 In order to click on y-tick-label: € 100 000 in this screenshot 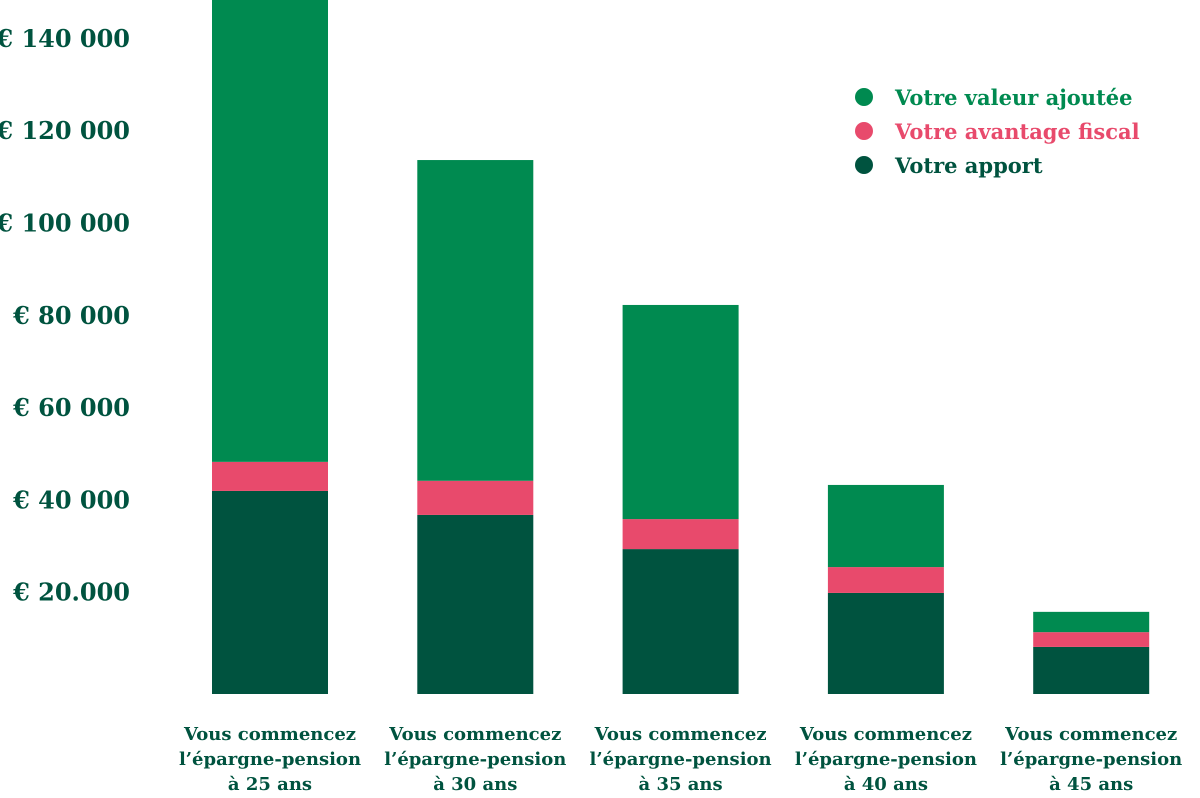, I will do `click(65, 223)`.